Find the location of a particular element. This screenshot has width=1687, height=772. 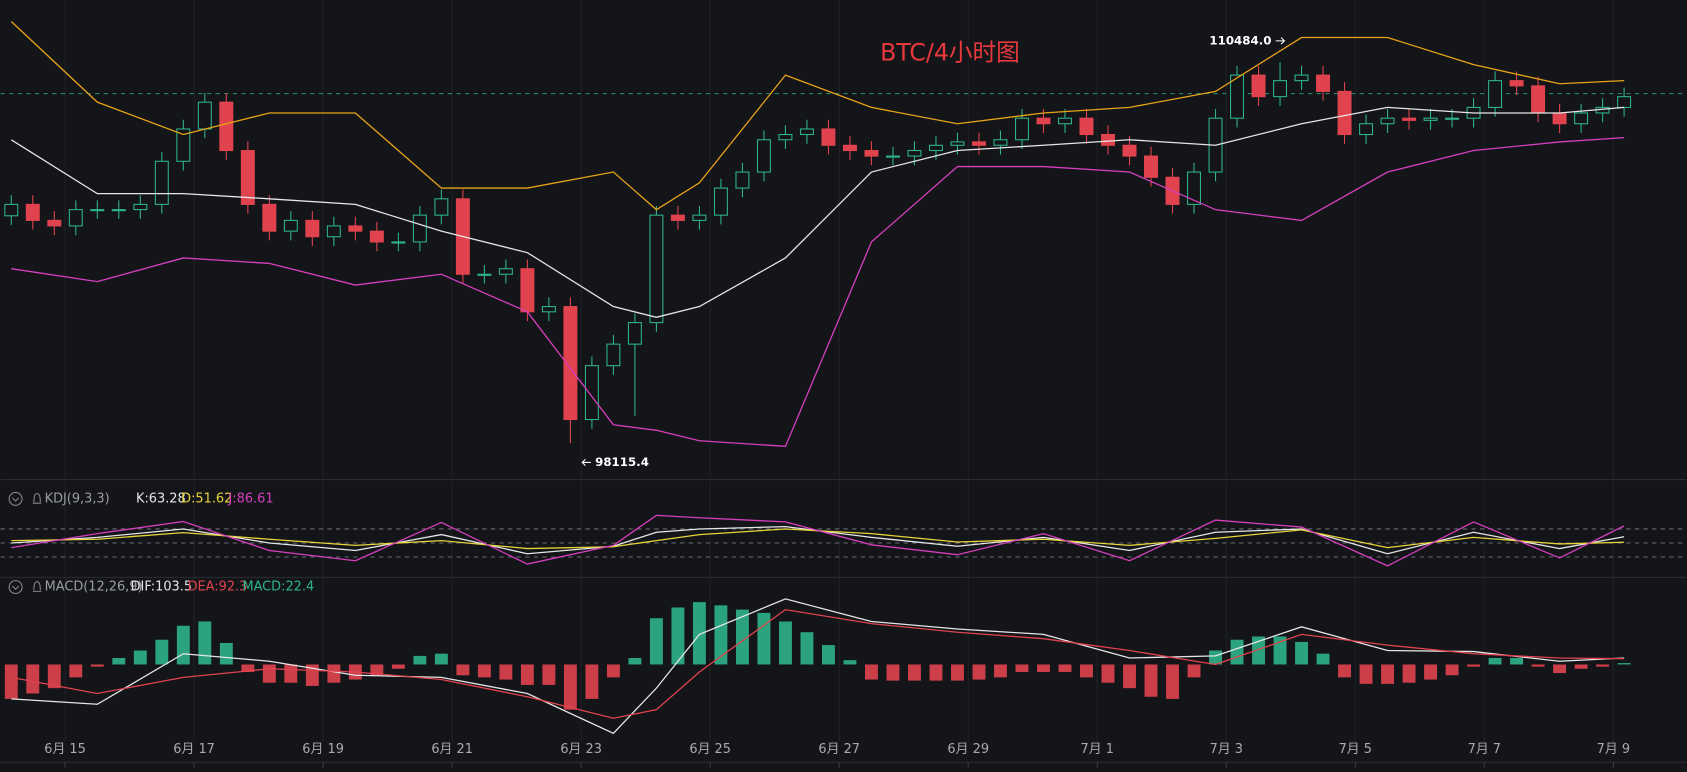

legend-title: MACD(12,26,9) is located at coordinates (94, 587).